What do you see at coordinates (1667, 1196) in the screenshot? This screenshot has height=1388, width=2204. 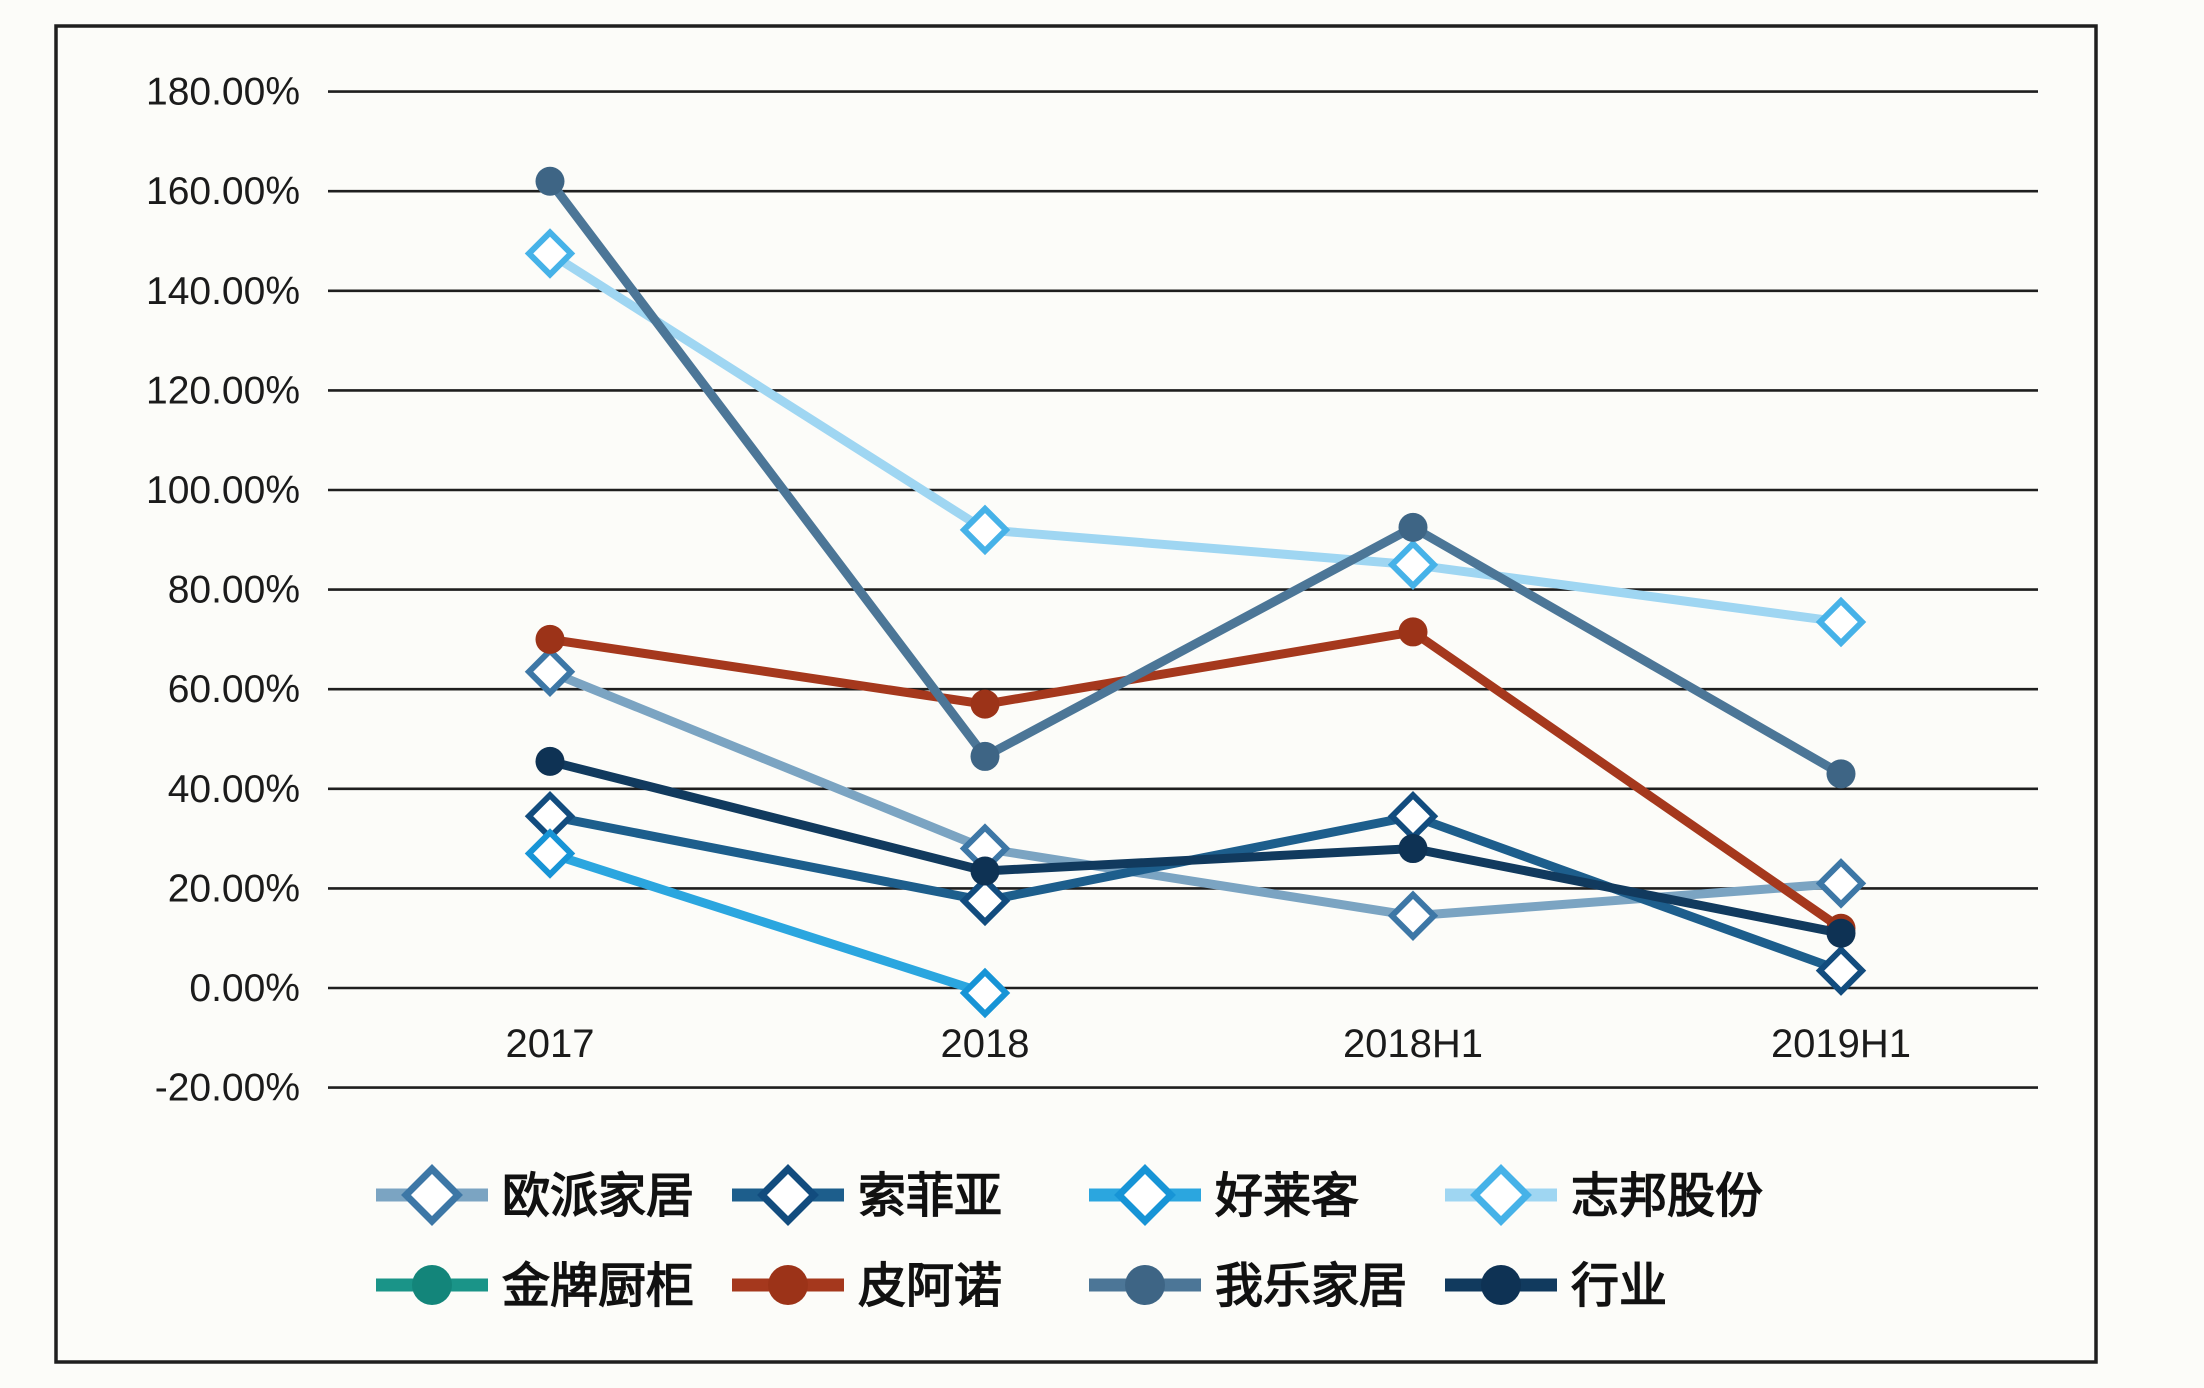 I see `legend-item-label: 志邦股份` at bounding box center [1667, 1196].